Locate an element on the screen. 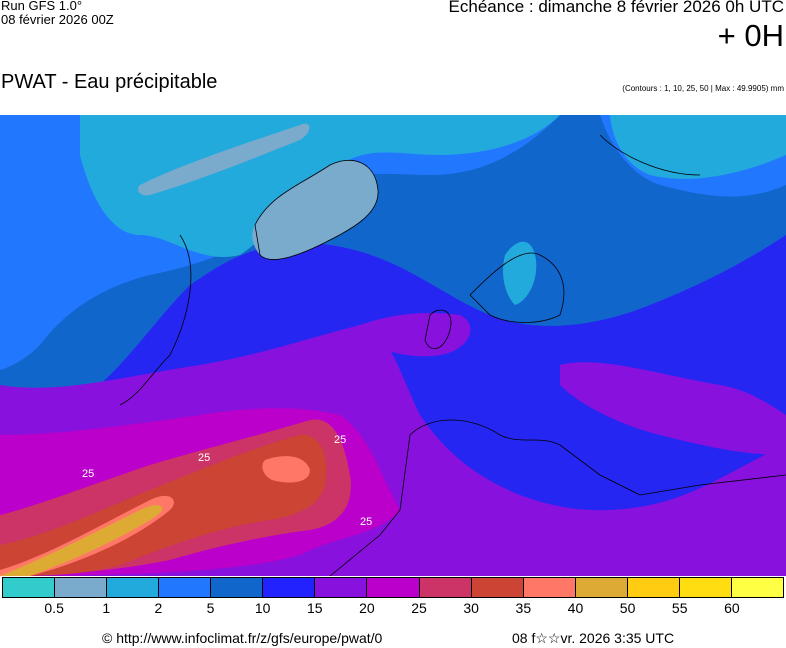  zone-0.5-1-greenland is located at coordinates (315, 210).